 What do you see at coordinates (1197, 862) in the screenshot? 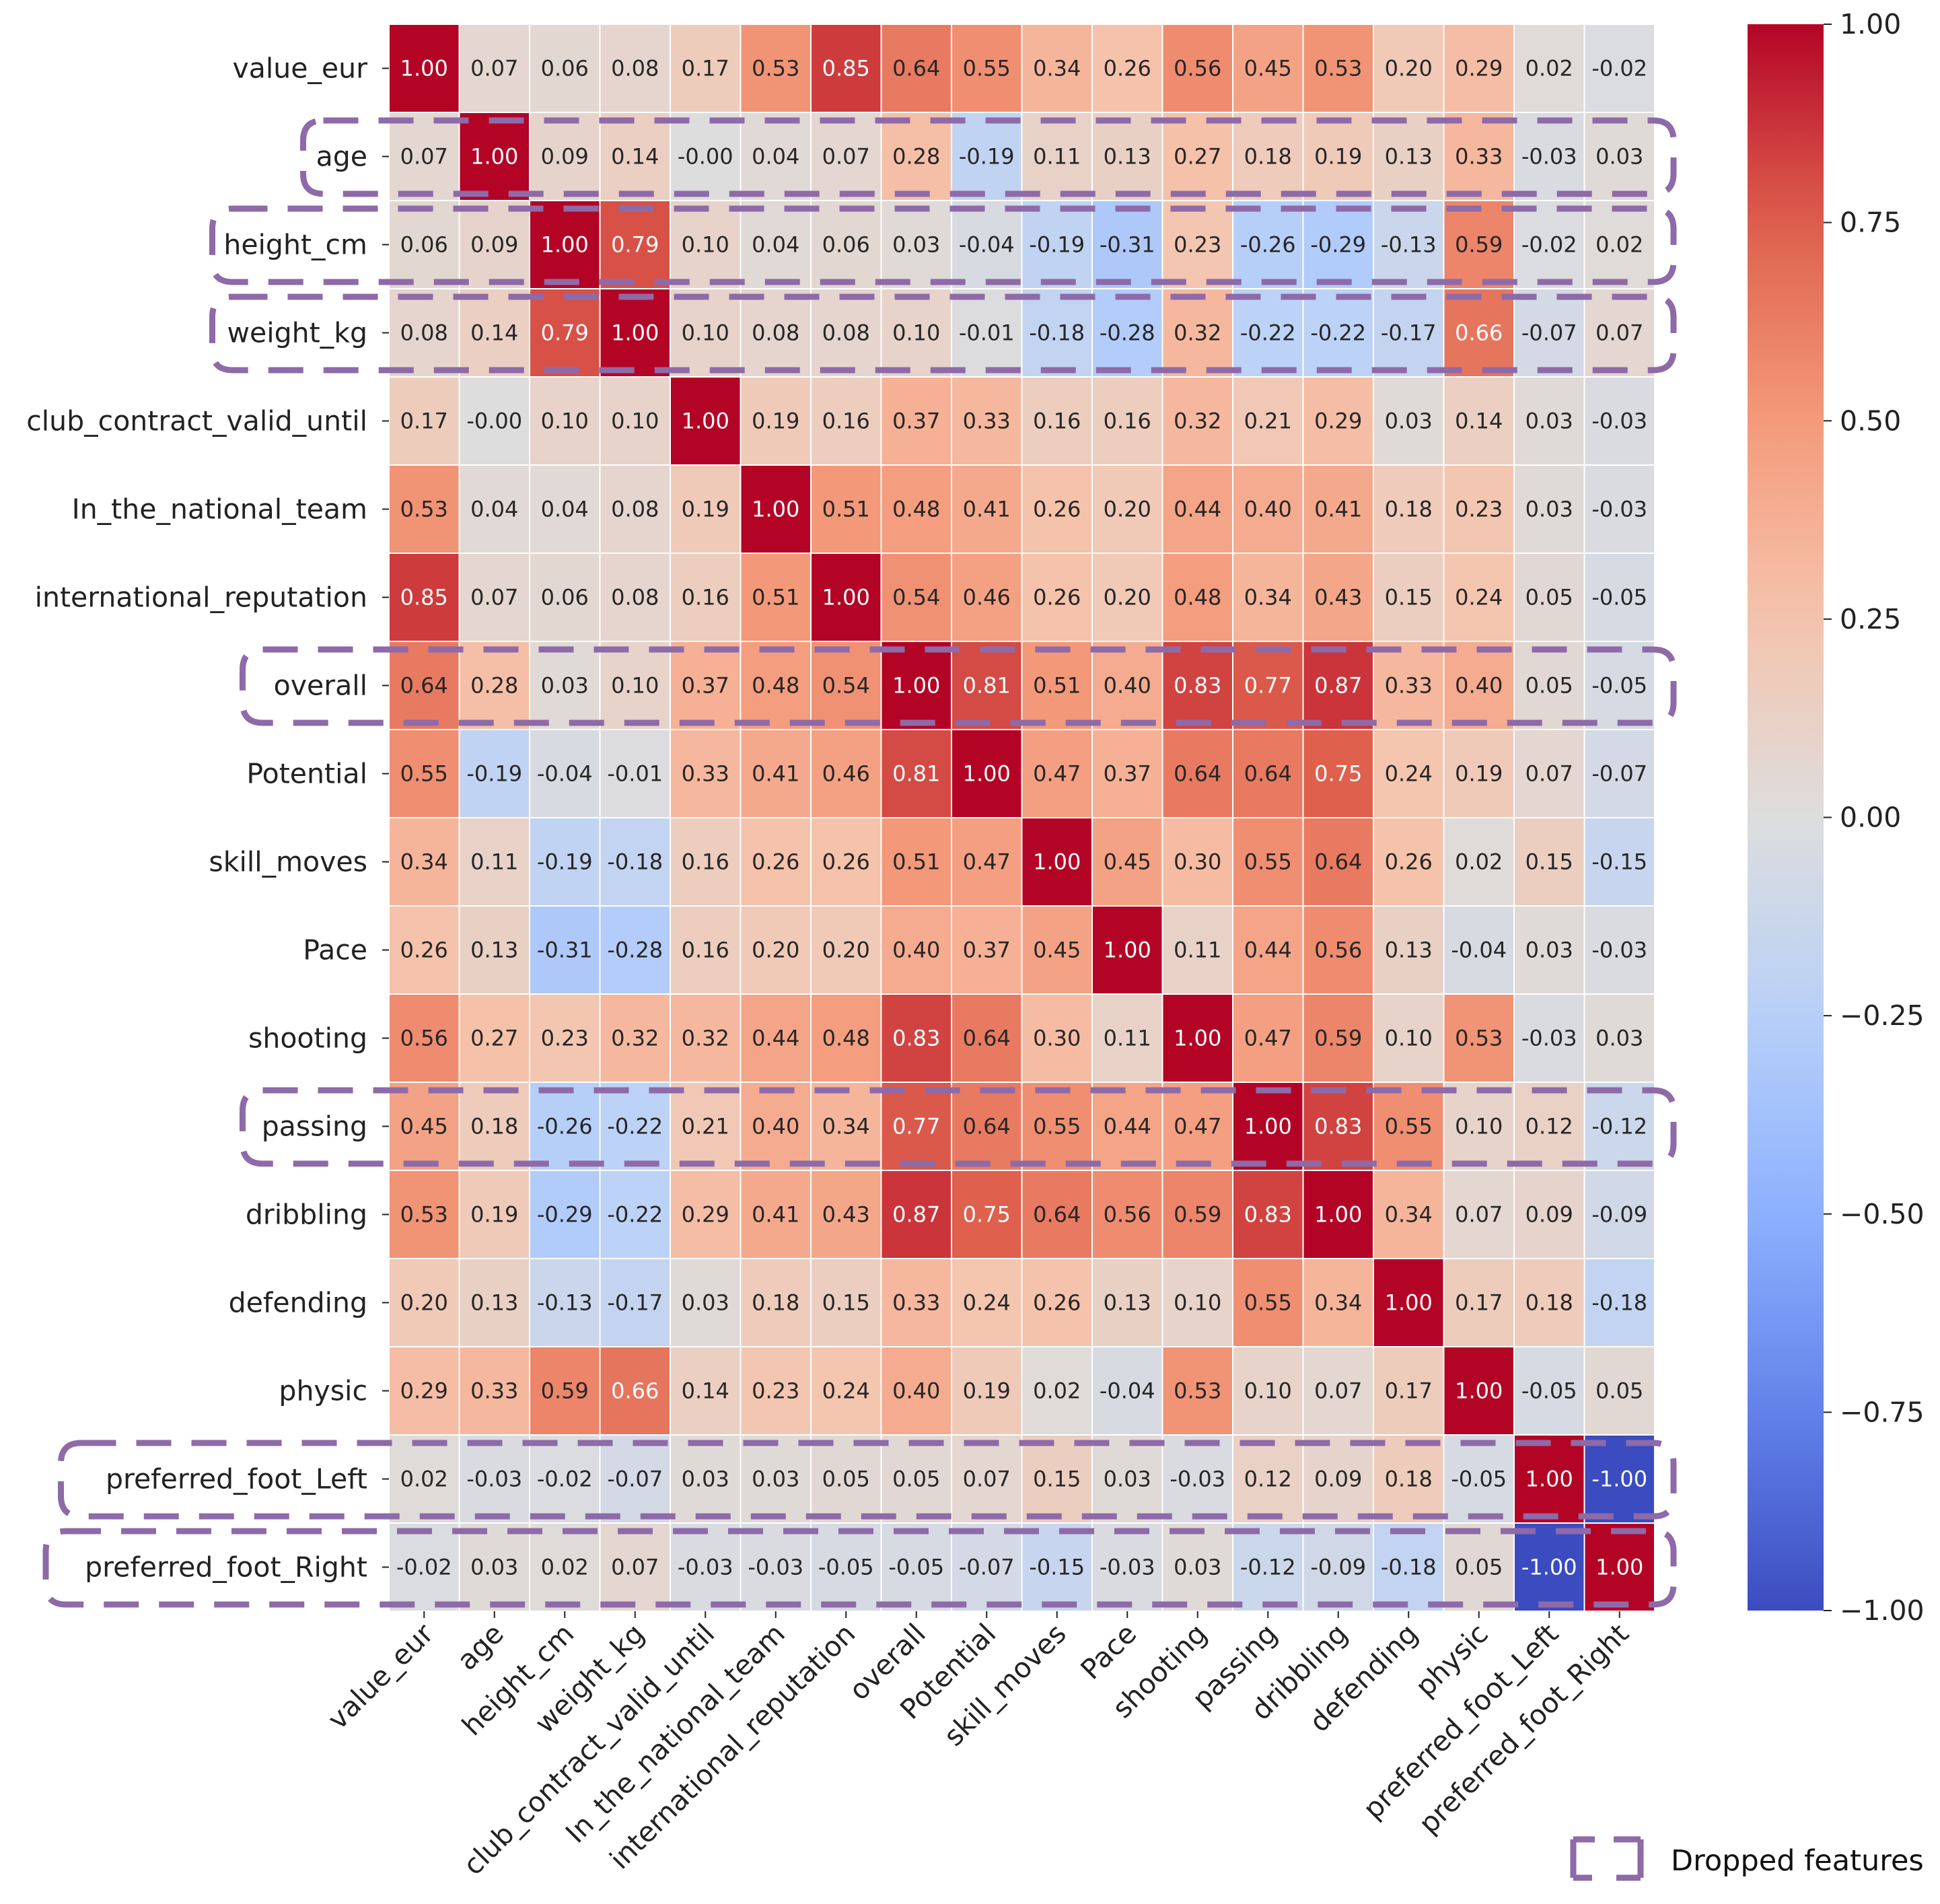
I see `cell-value-label: 0.30` at bounding box center [1197, 862].